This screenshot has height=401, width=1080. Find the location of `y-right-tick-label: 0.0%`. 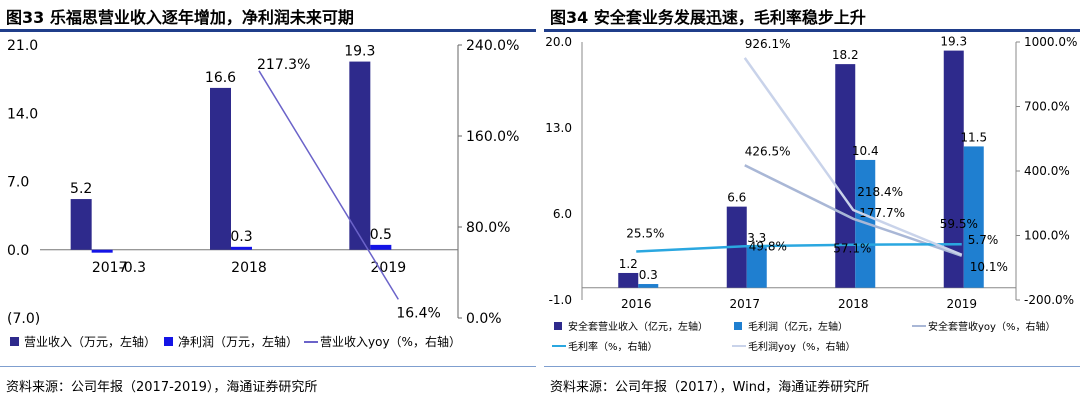

y-right-tick-label: 0.0% is located at coordinates (484, 319).